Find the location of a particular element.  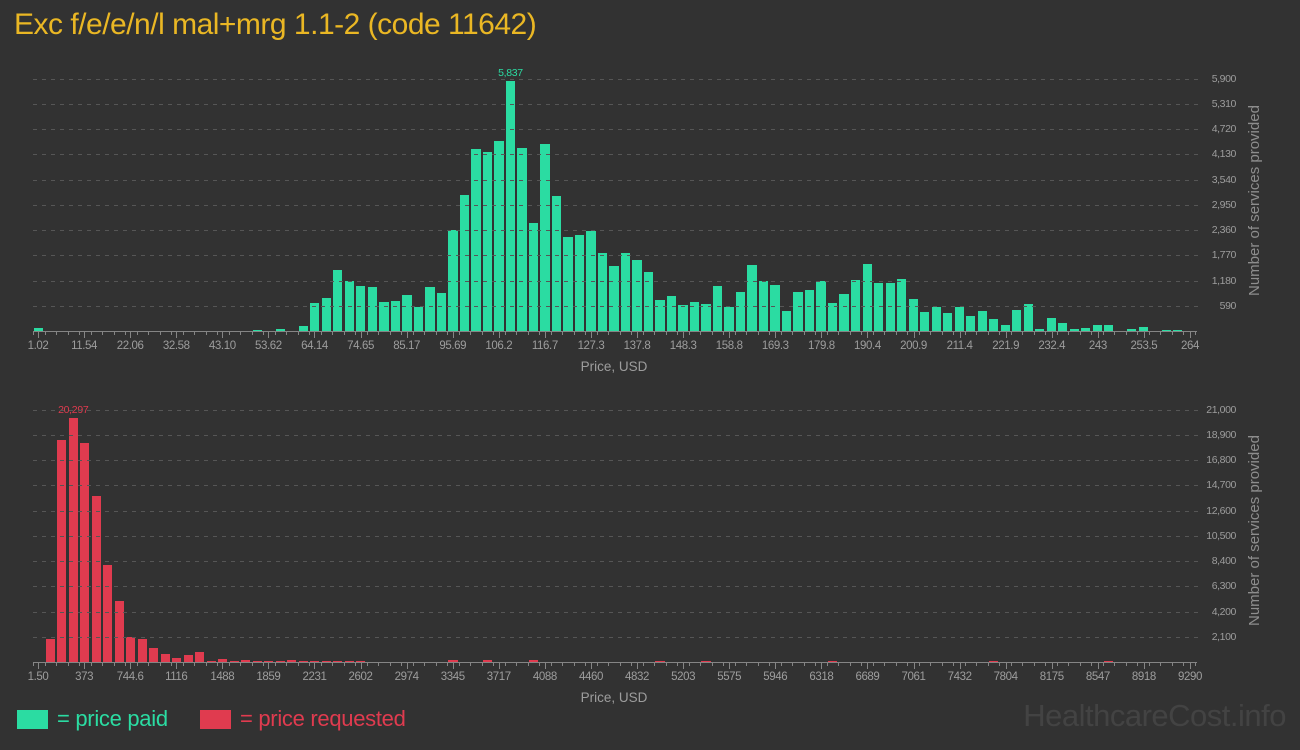

x-axis-tick-label: 8918 is located at coordinates (1143, 677).